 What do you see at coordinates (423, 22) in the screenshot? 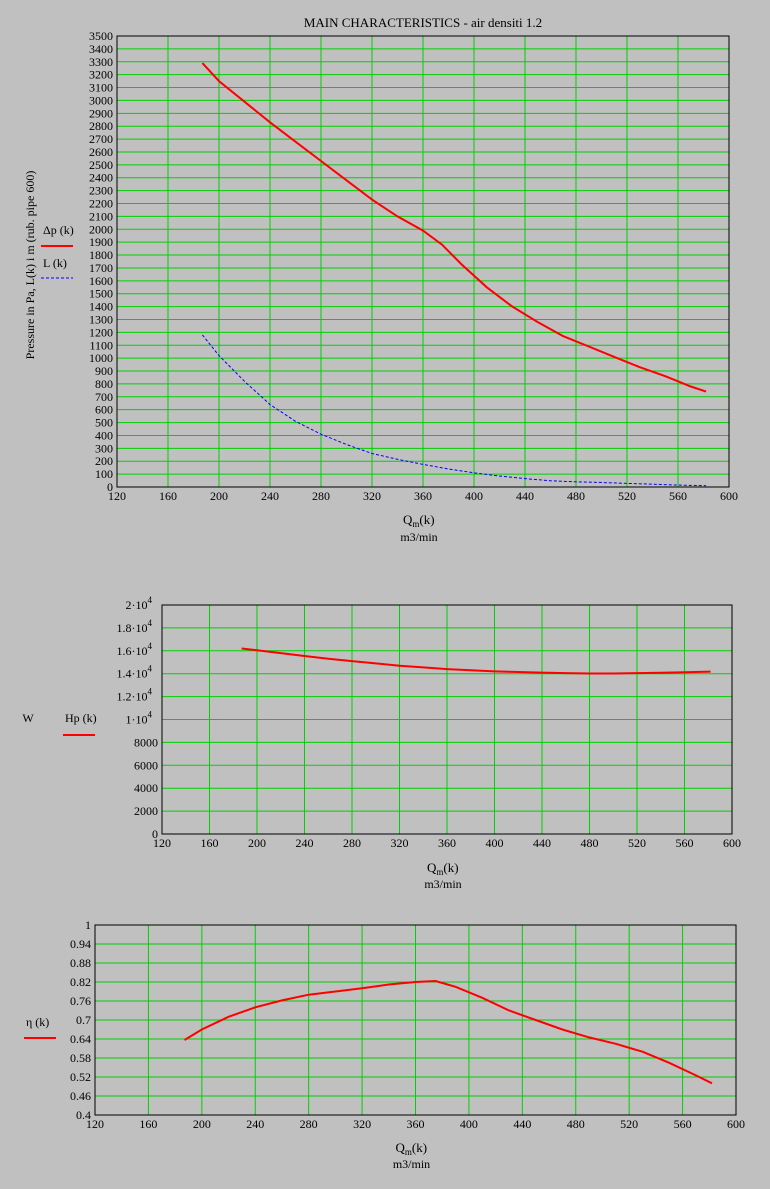
I see `chart-title: MAIN CHARACTERISTICS - air densiti 1.2` at bounding box center [423, 22].